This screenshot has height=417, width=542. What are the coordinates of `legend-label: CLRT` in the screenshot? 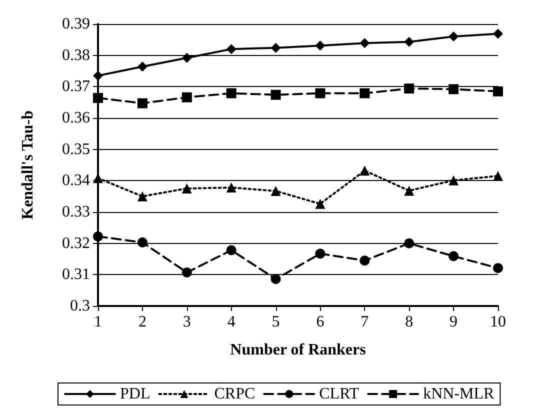 It's located at (339, 394).